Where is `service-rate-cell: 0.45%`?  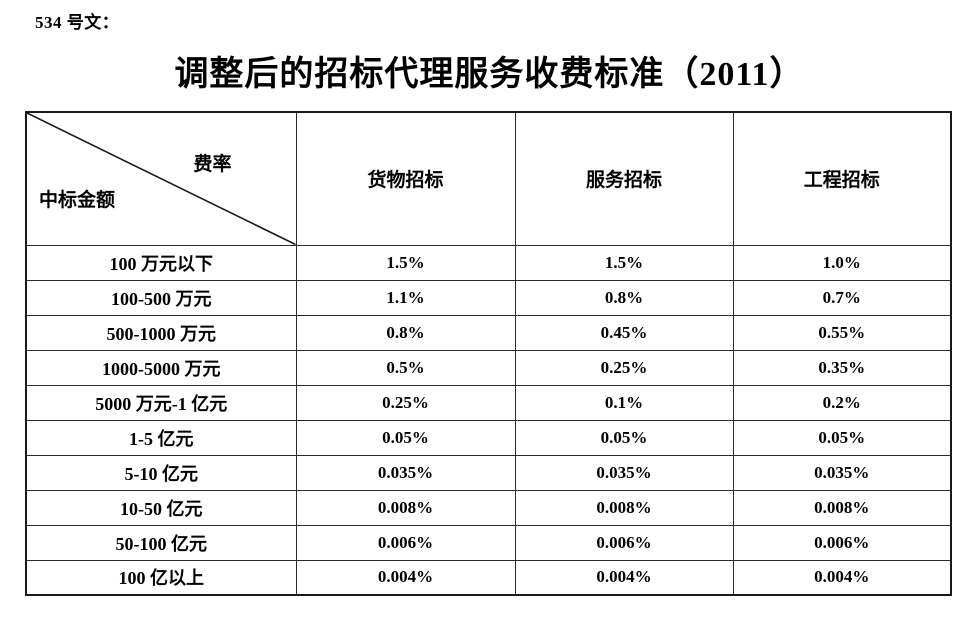 service-rate-cell: 0.45% is located at coordinates (624, 332).